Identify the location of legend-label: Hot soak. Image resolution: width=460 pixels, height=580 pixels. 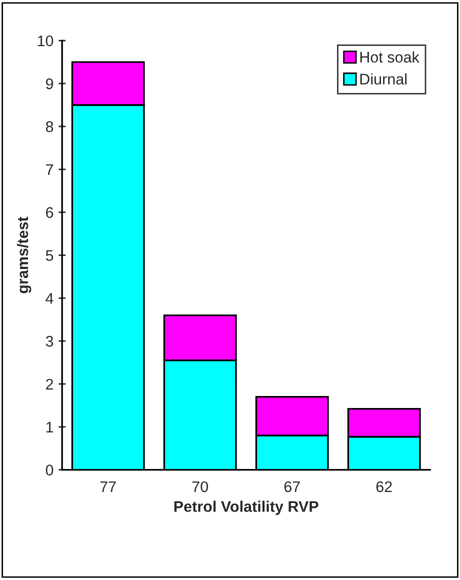
(390, 57).